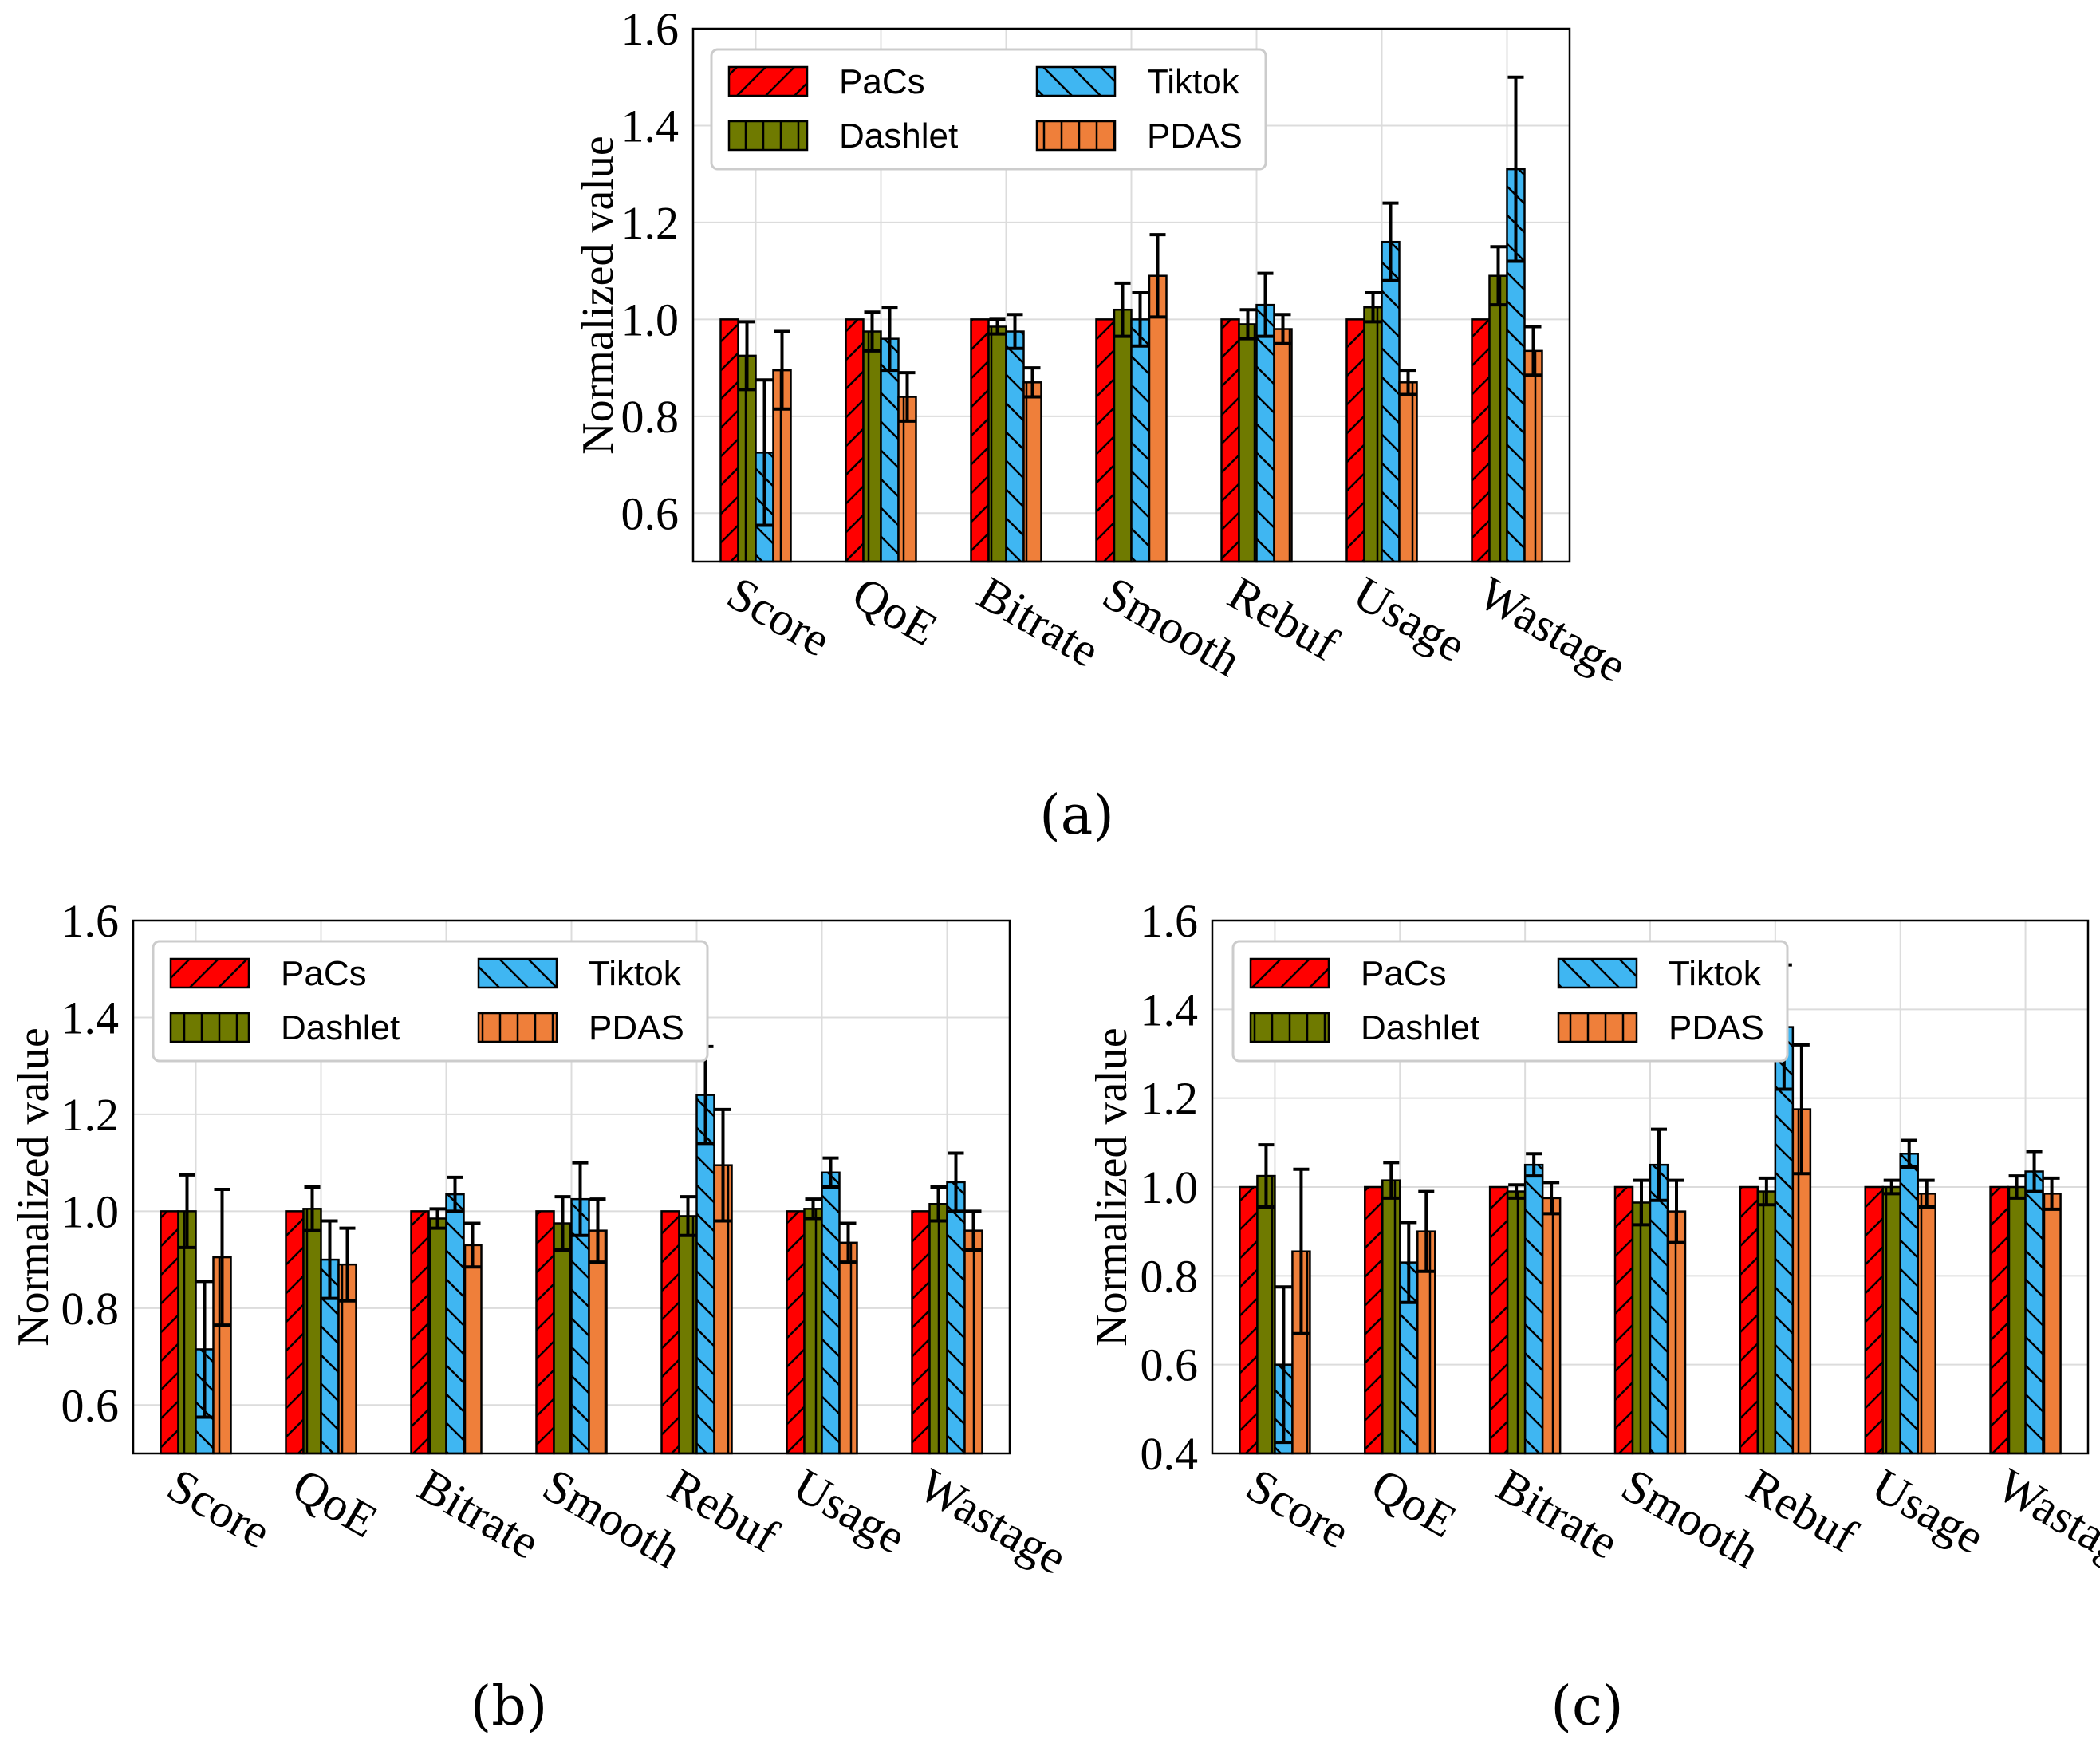 This screenshot has height=1751, width=2100. What do you see at coordinates (1170, 1099) in the screenshot?
I see `y-tick-label: 1.2` at bounding box center [1170, 1099].